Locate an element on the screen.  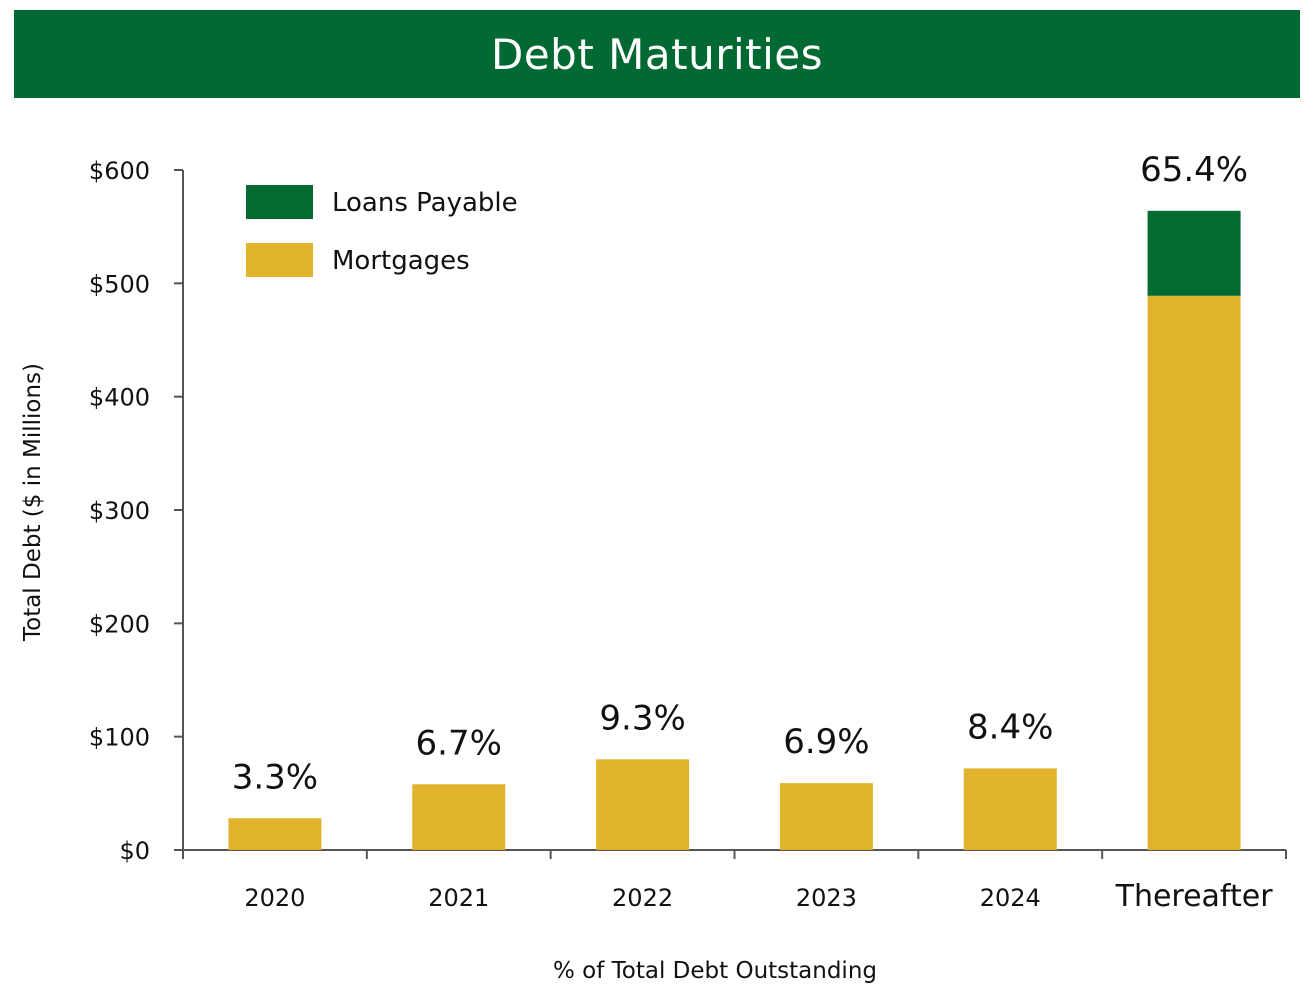
data-label: 6.7% is located at coordinates (459, 743).